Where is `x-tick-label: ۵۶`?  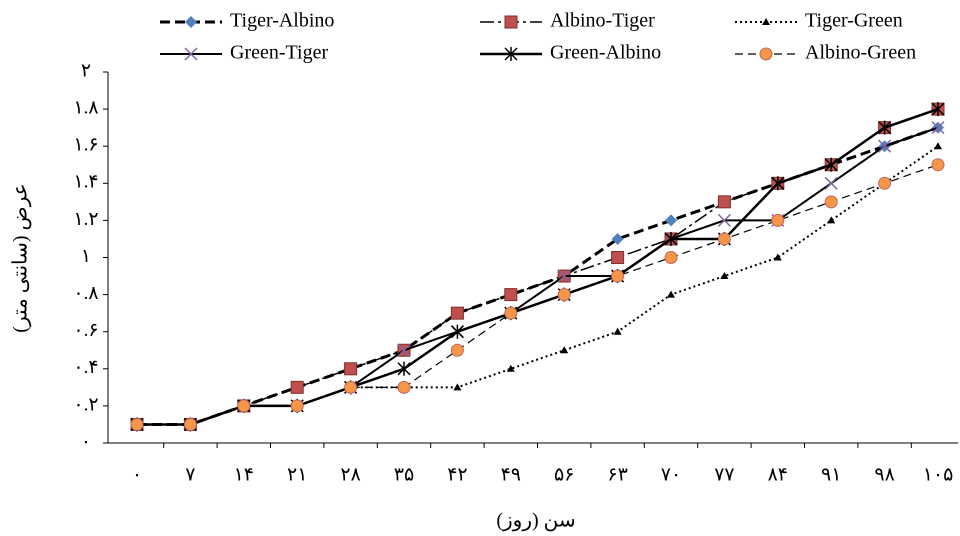 x-tick-label: ۵۶ is located at coordinates (564, 474).